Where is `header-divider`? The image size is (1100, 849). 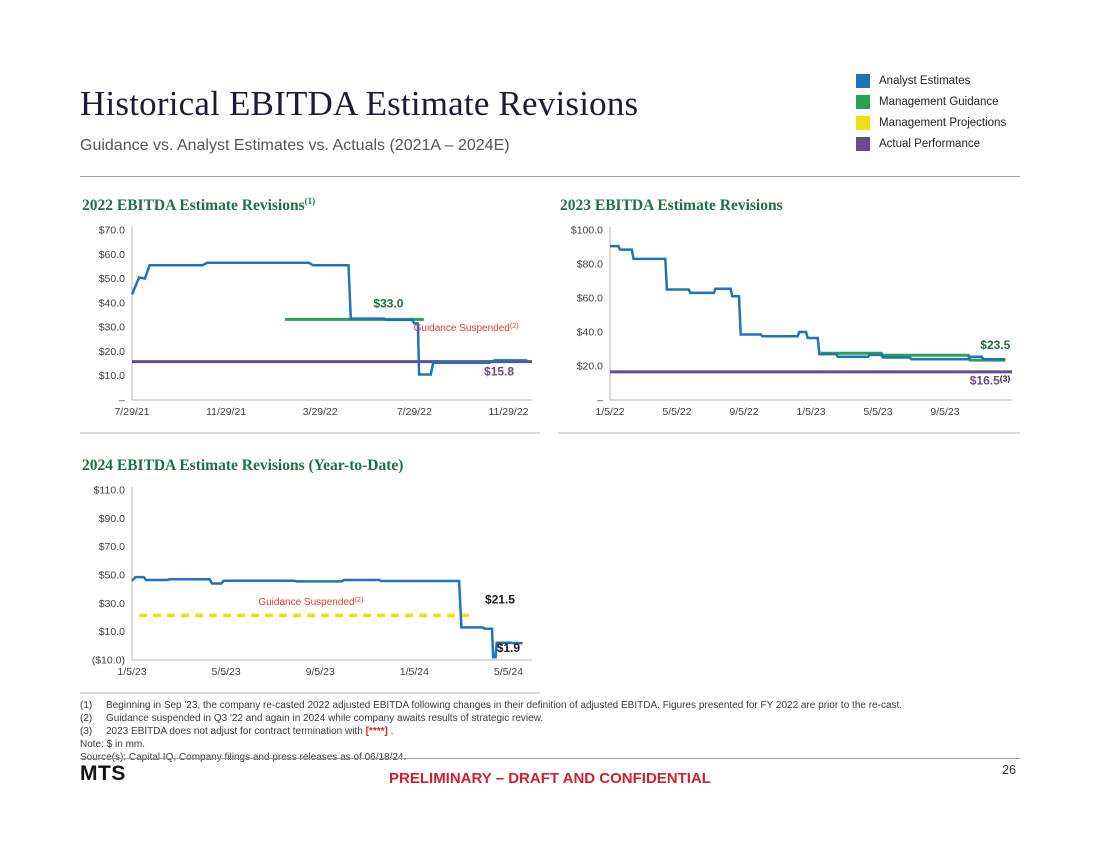
header-divider is located at coordinates (550, 176).